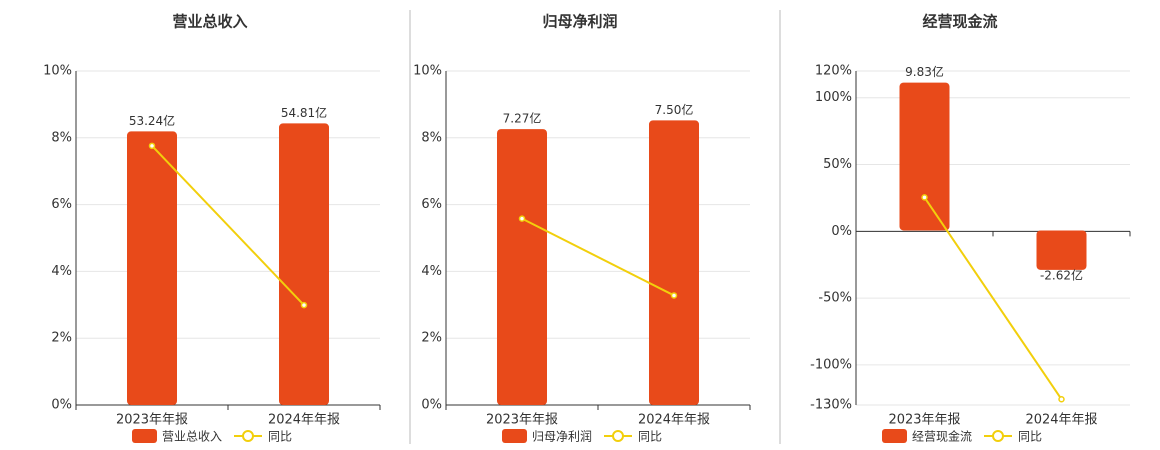  I want to click on y-tick-label: 50%, so click(837, 164).